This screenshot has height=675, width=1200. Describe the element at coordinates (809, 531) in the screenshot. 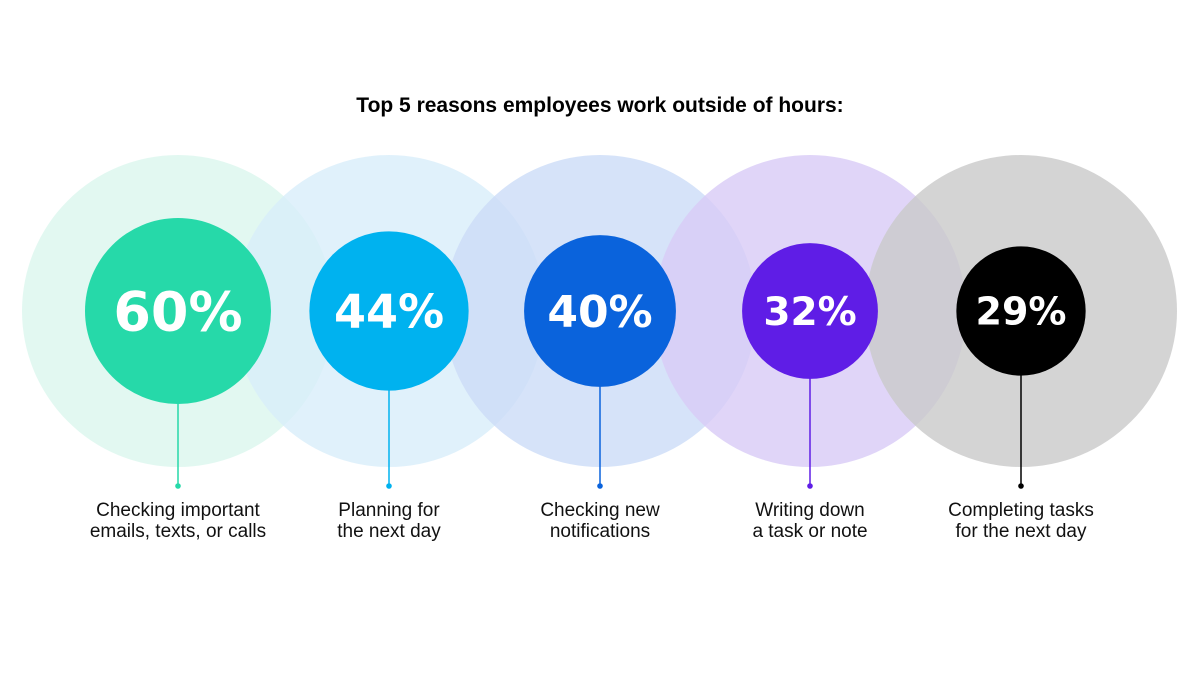

I see `category-label: a task or note` at that location.